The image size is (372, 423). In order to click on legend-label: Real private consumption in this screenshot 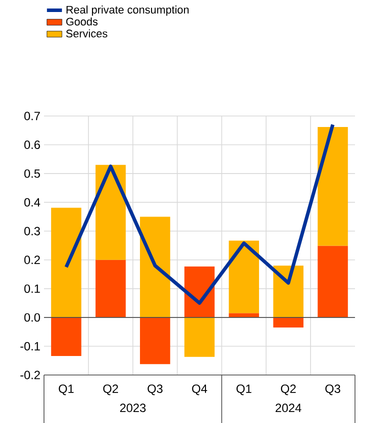, I will do `click(127, 11)`.